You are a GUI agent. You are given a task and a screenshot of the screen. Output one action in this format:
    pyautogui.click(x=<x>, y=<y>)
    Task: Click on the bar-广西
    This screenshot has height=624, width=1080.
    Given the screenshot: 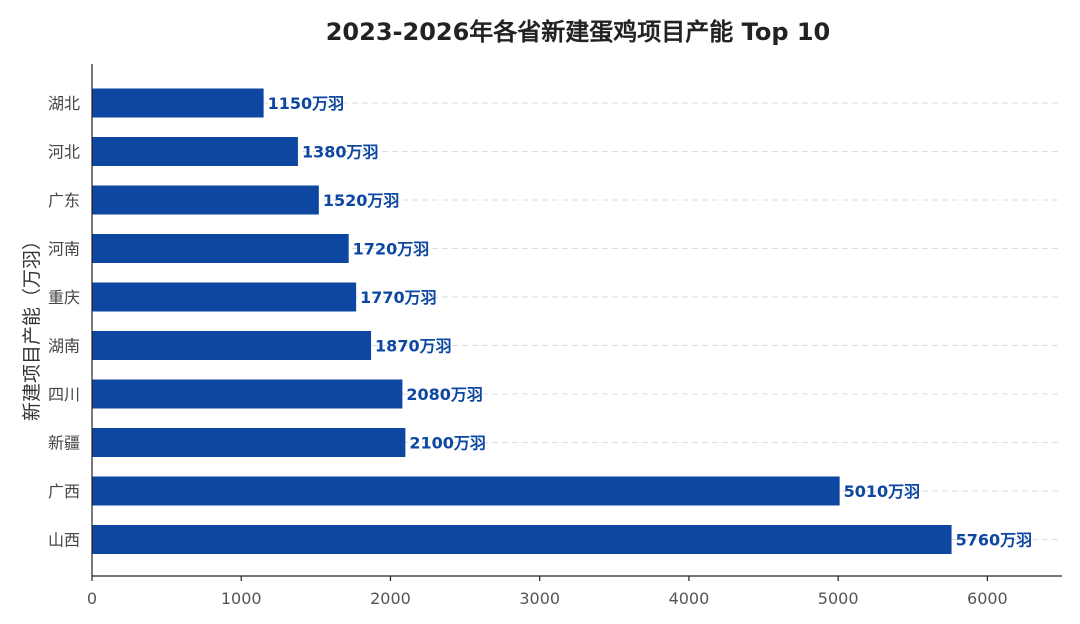 What is the action you would take?
    pyautogui.click(x=466, y=491)
    